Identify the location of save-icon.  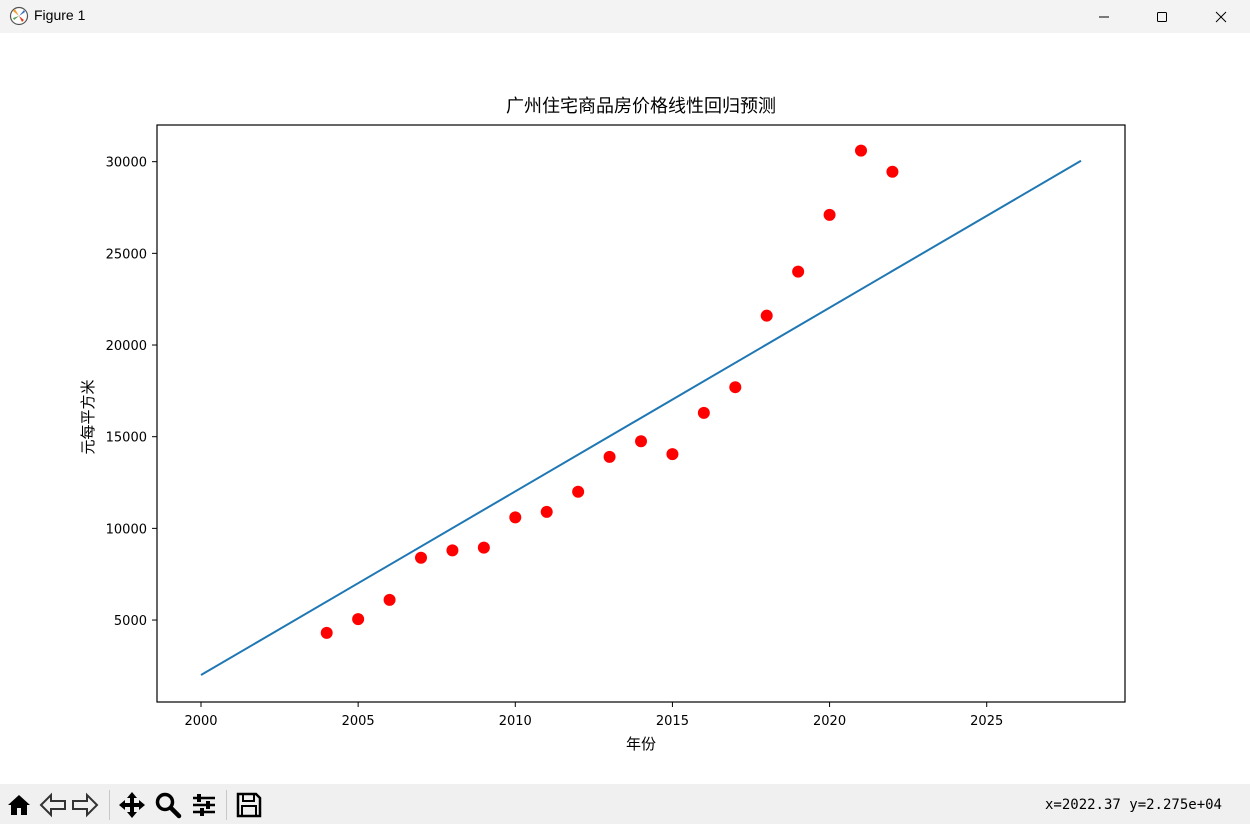
(249, 805).